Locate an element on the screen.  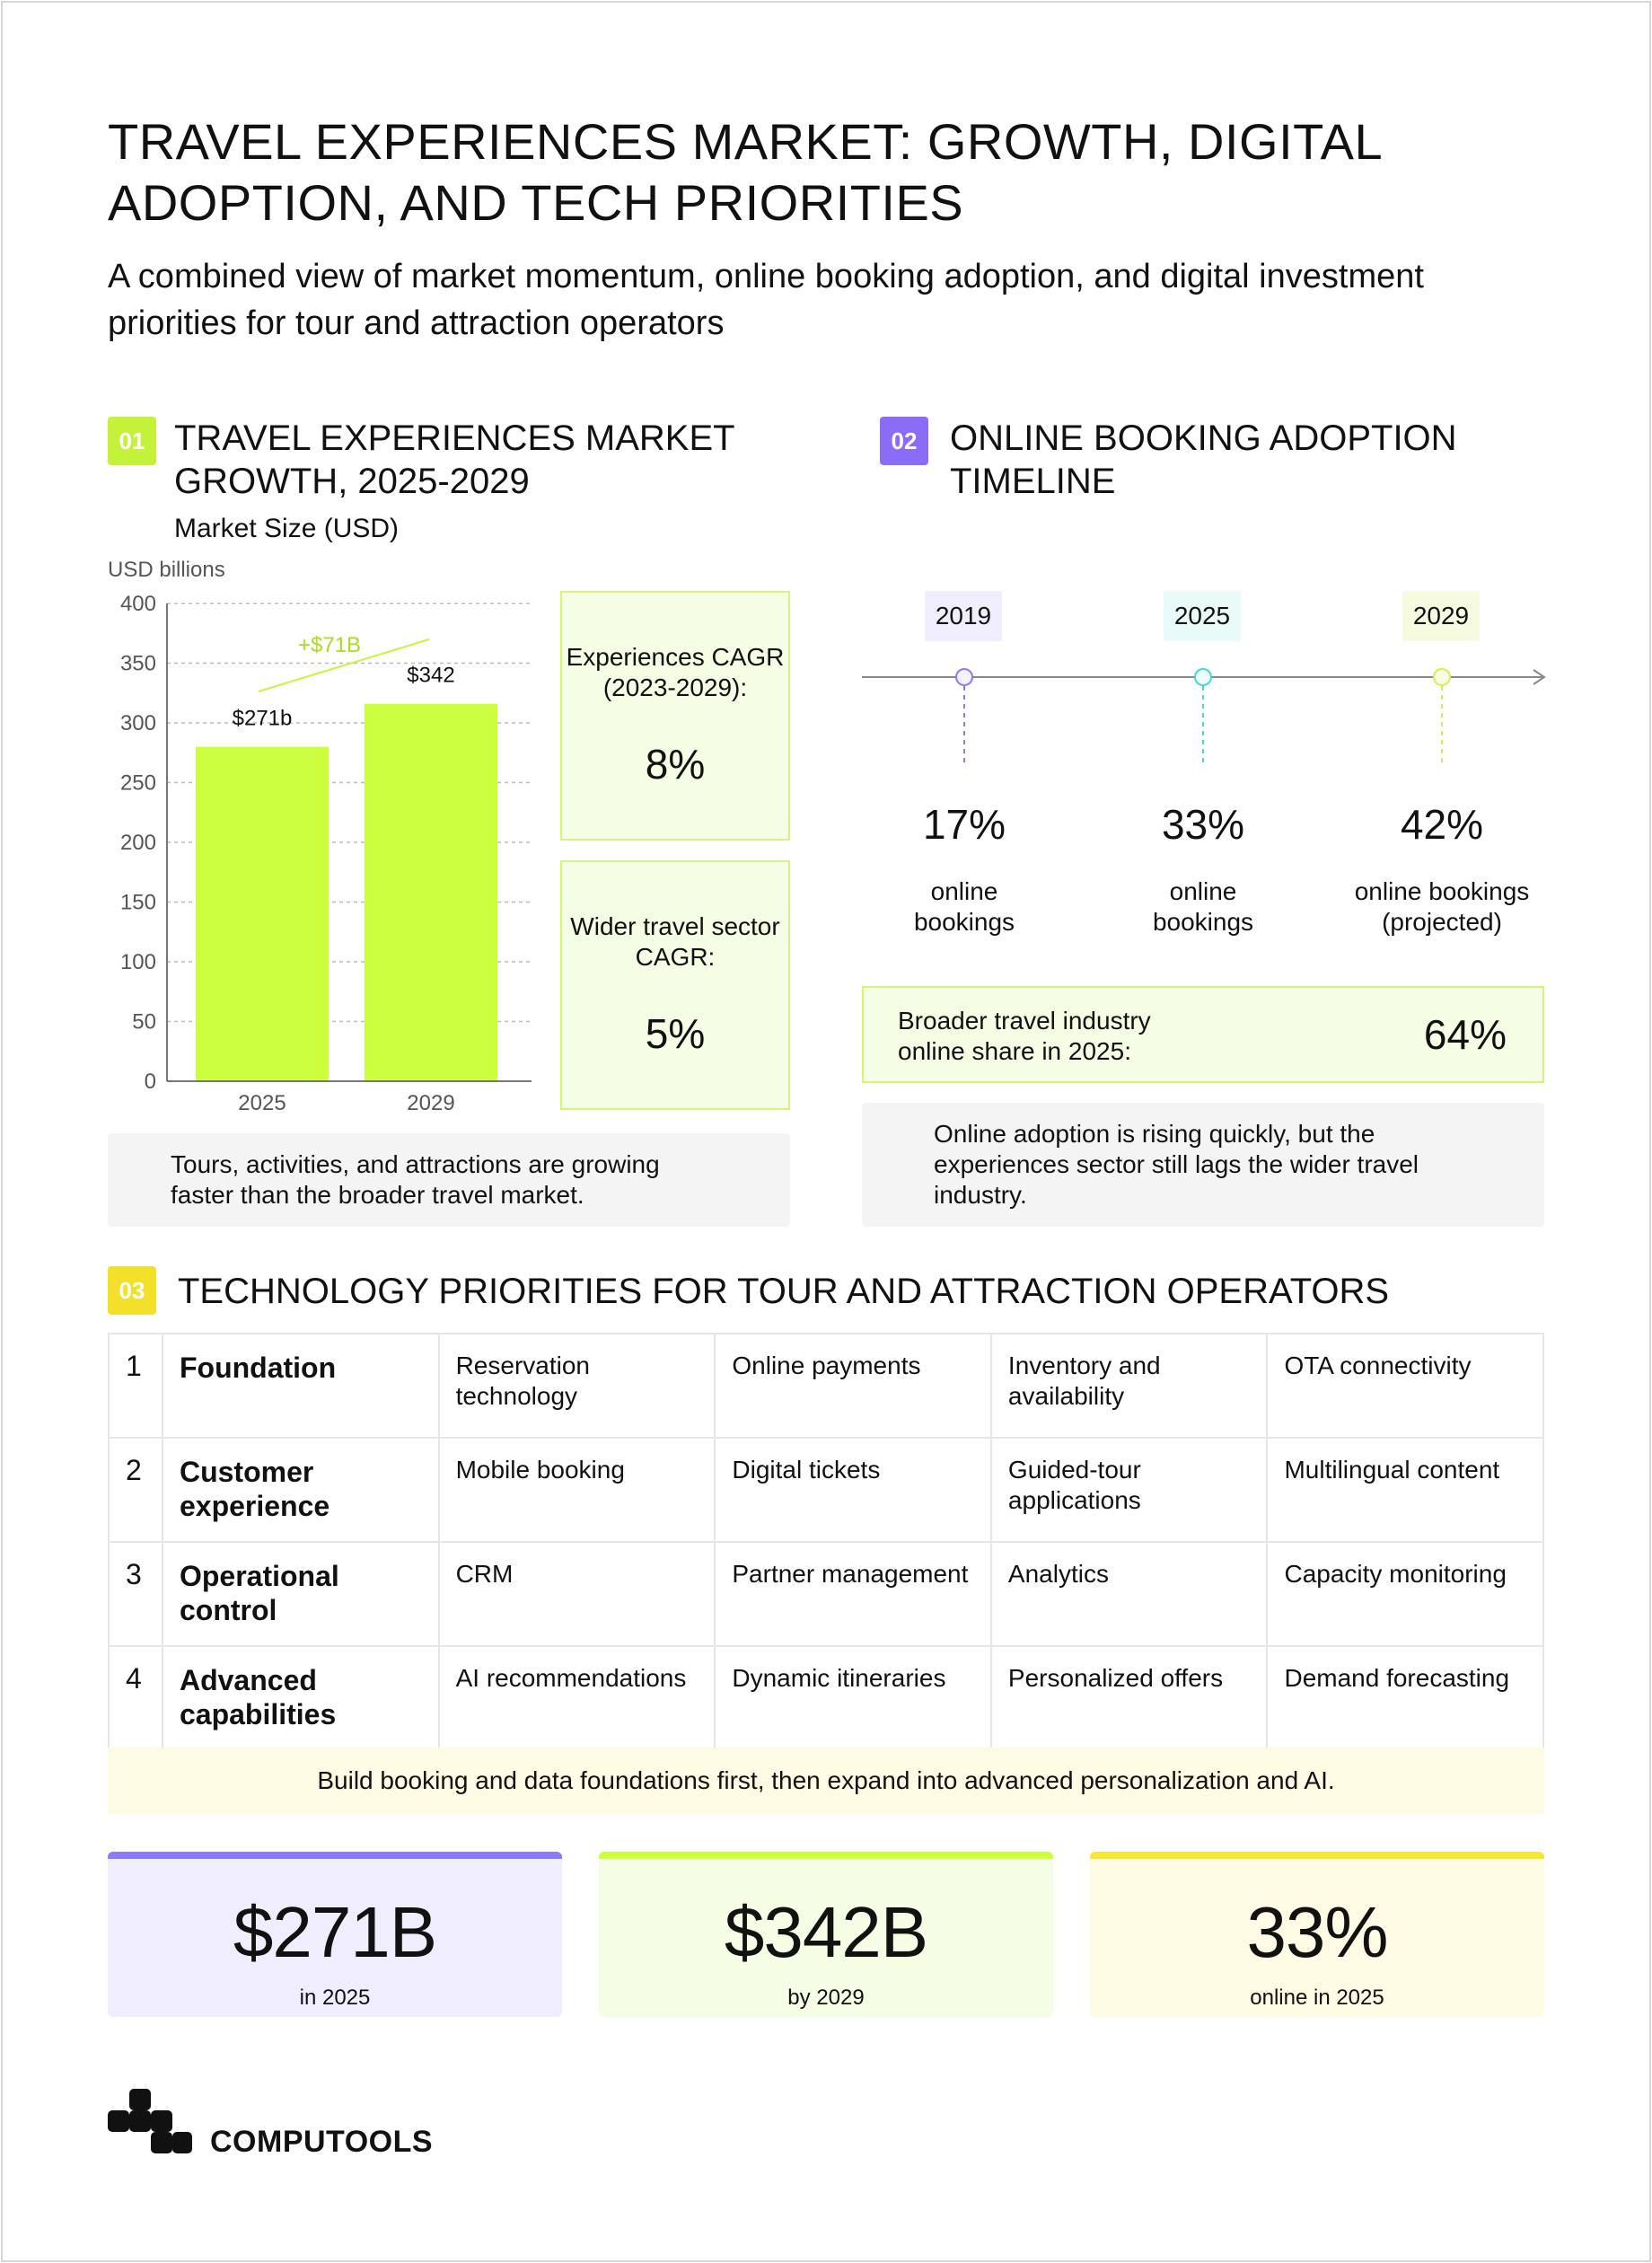
y-tick-label: 0 is located at coordinates (151, 1082).